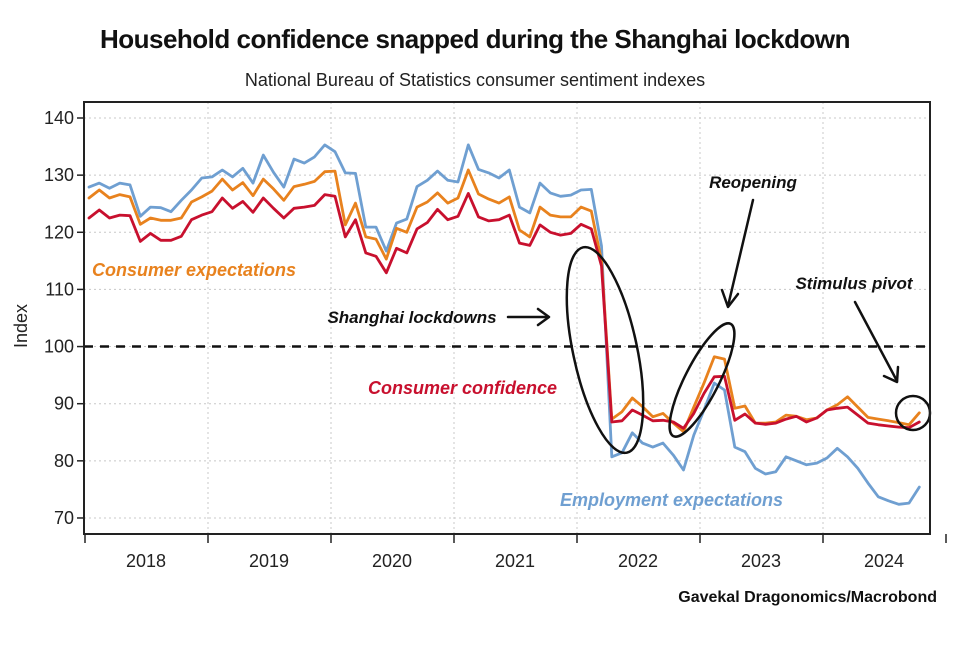  I want to click on x-axis: 2018 2019 2020 2021 2022 2023 2024, so click(515, 552).